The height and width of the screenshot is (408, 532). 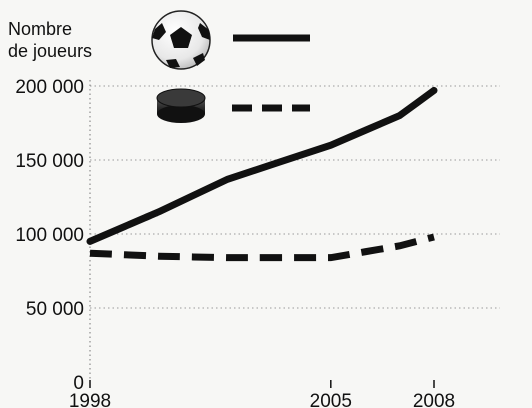 What do you see at coordinates (50, 40) in the screenshot?
I see `y-axis-title: Nombre de joueurs` at bounding box center [50, 40].